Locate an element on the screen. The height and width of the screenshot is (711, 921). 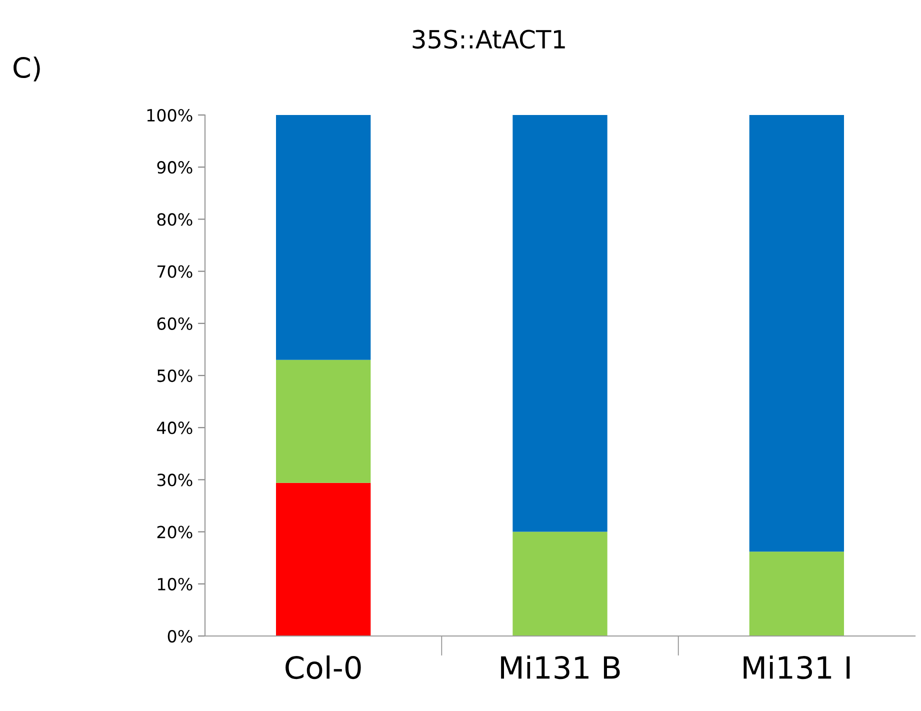
chart-title: 35S::AtACT1 is located at coordinates (488, 39).